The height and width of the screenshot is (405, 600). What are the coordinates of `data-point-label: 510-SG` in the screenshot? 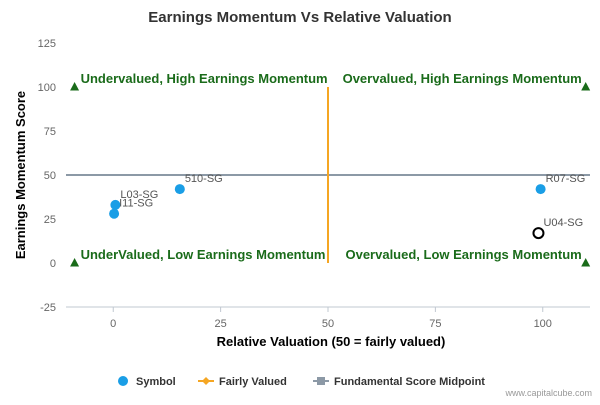 It's located at (204, 179).